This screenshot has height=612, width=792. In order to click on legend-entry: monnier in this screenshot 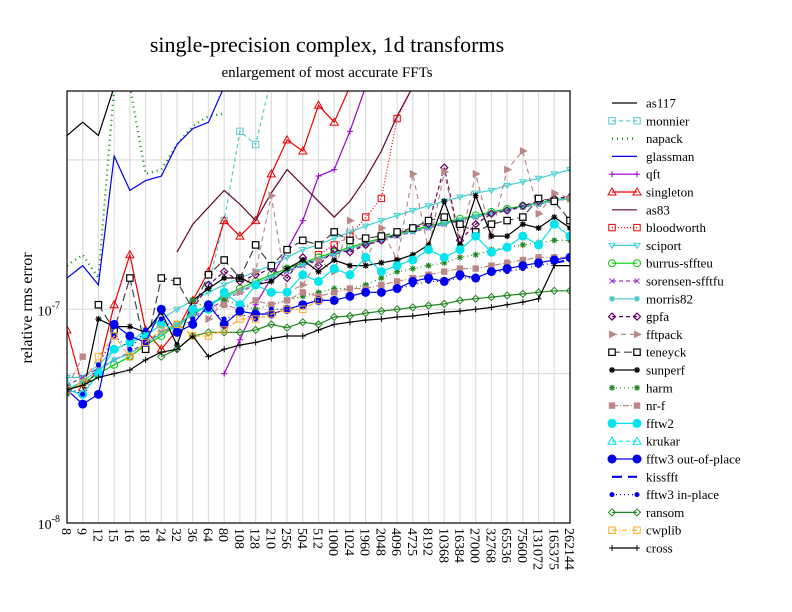, I will do `click(649, 120)`.